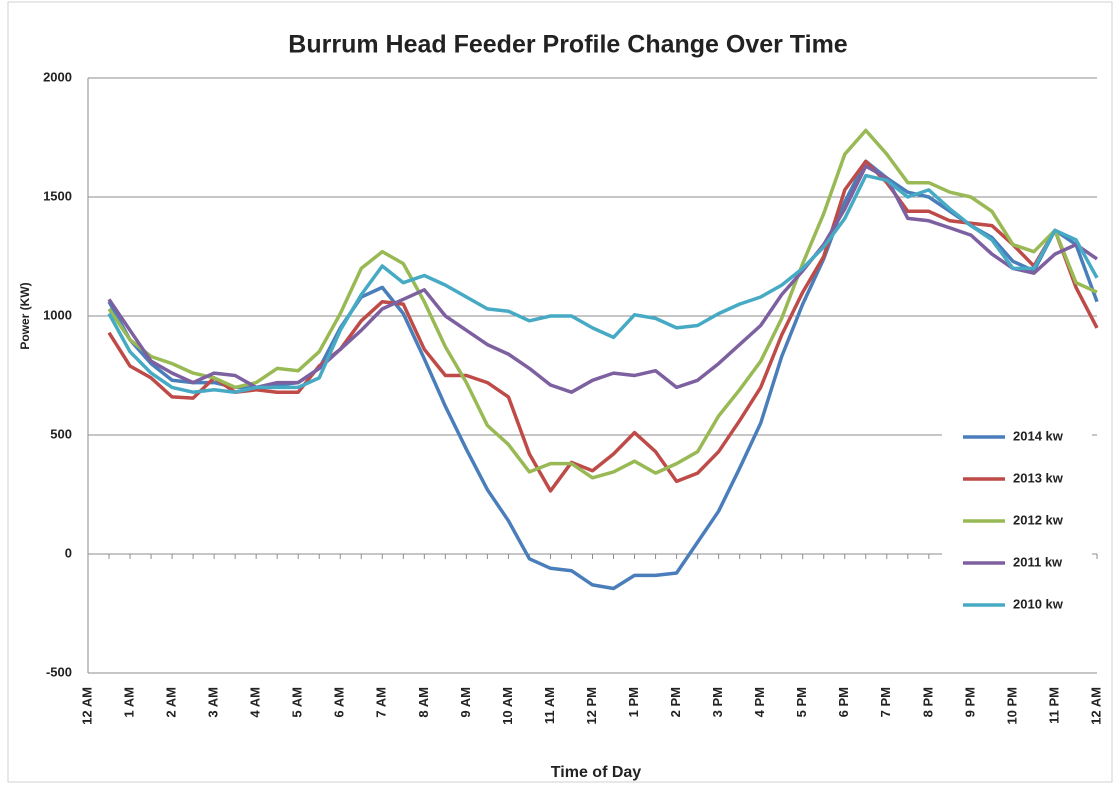  I want to click on x-tick-label: 8 PM, so click(927, 702).